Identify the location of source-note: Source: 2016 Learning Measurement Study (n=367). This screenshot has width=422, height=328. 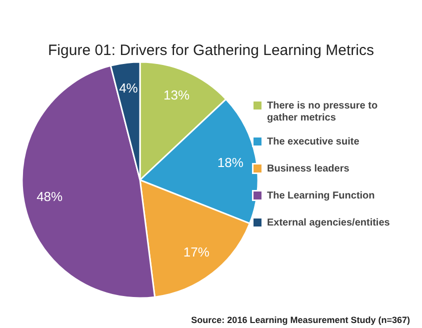
(300, 320).